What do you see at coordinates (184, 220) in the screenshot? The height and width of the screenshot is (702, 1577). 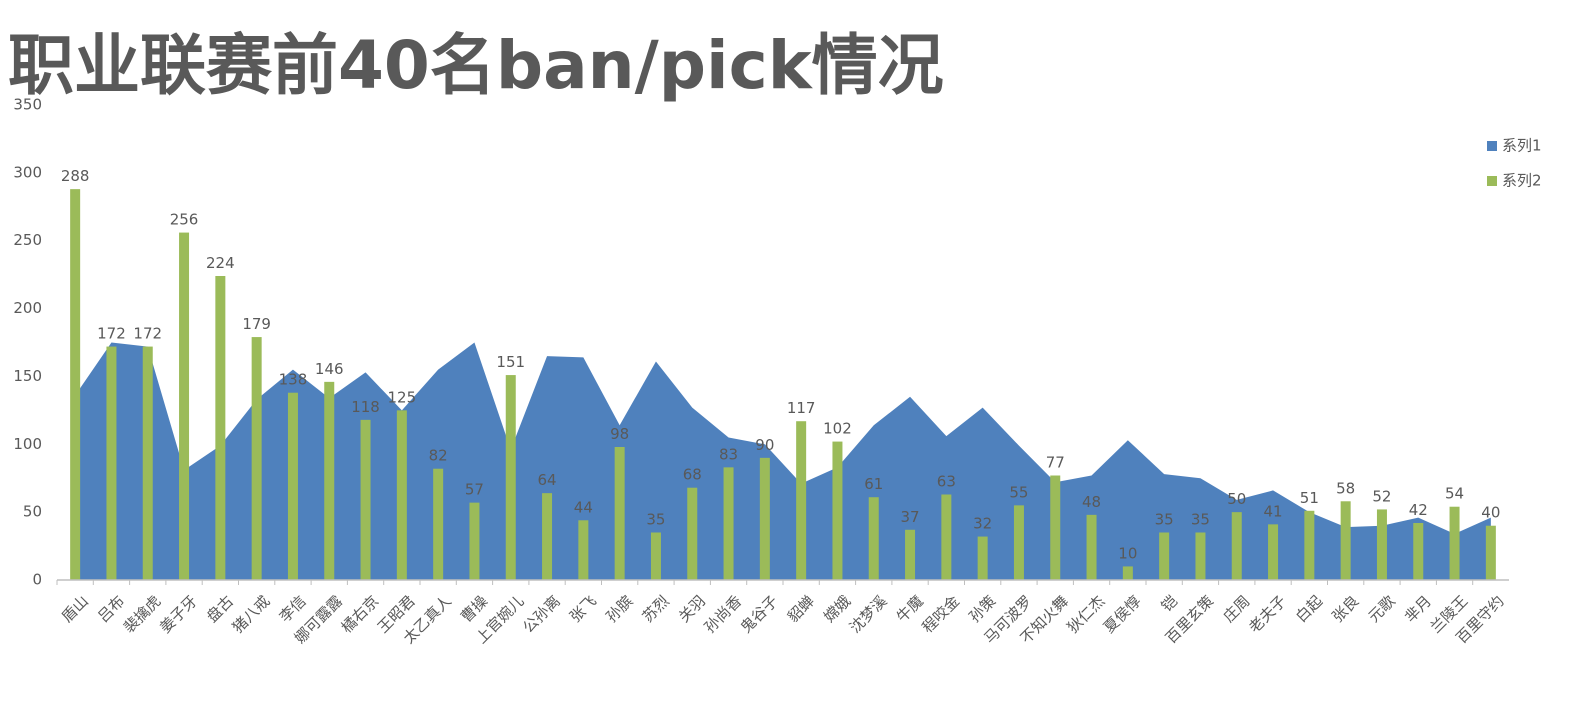 I see `data-label: 256` at bounding box center [184, 220].